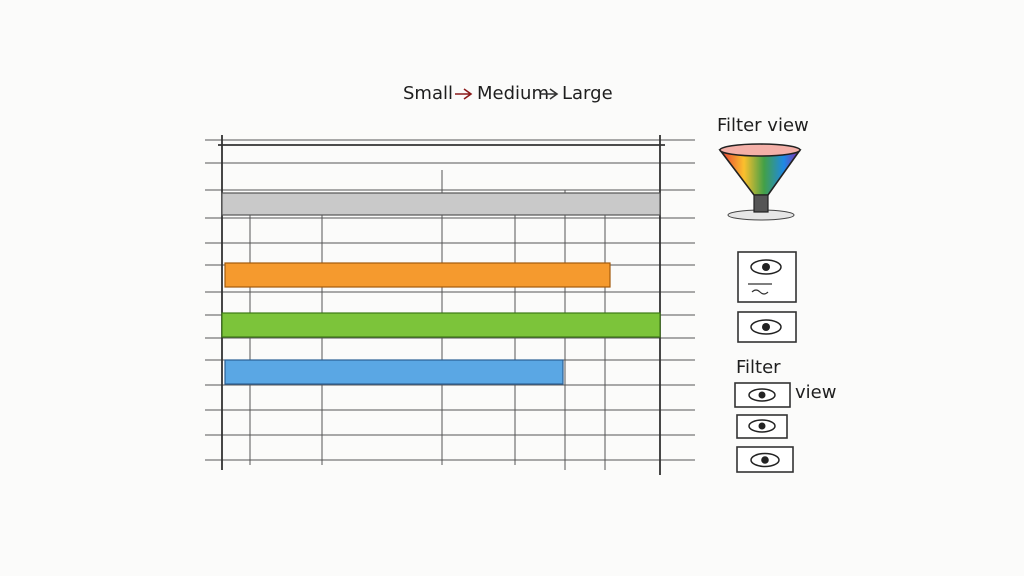  I want to click on filter-panel: Filter view, so click(763, 229).